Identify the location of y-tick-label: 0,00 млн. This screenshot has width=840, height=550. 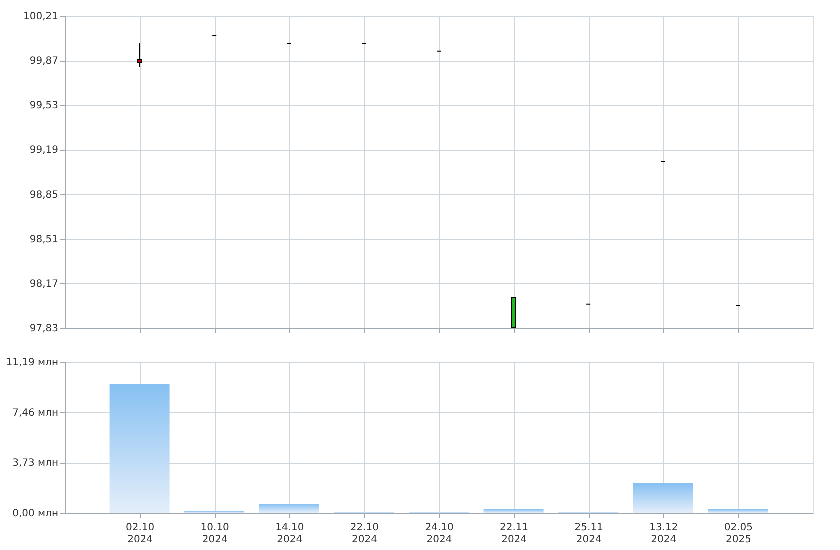
(35, 514).